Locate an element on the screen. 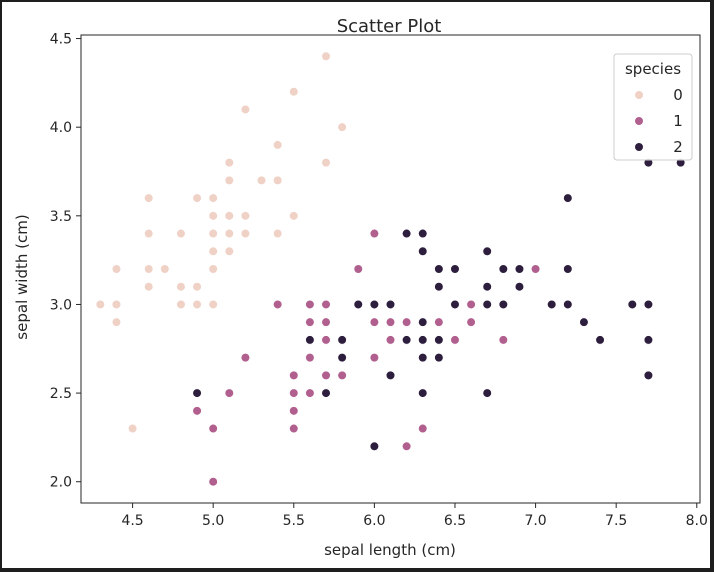 The height and width of the screenshot is (572, 714). y-tick-label: 3.0 is located at coordinates (61, 305).